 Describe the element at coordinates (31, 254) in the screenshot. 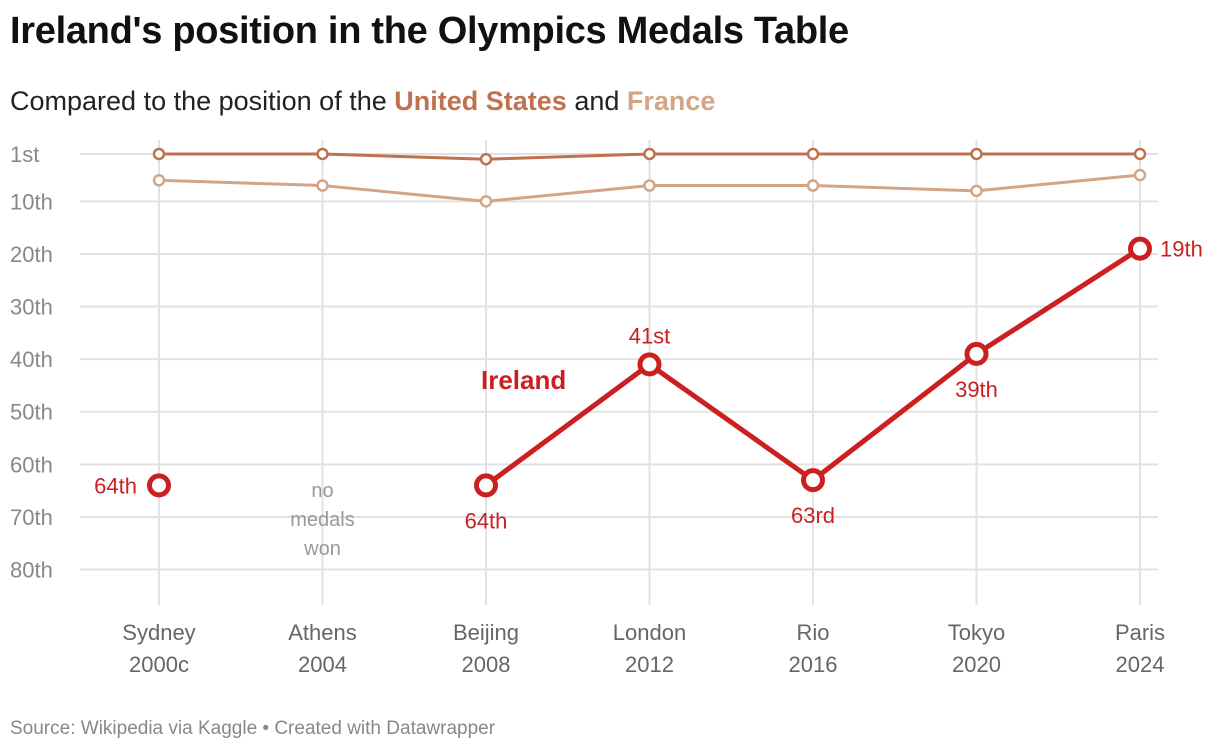

I see `y-tick-label: 20th` at that location.